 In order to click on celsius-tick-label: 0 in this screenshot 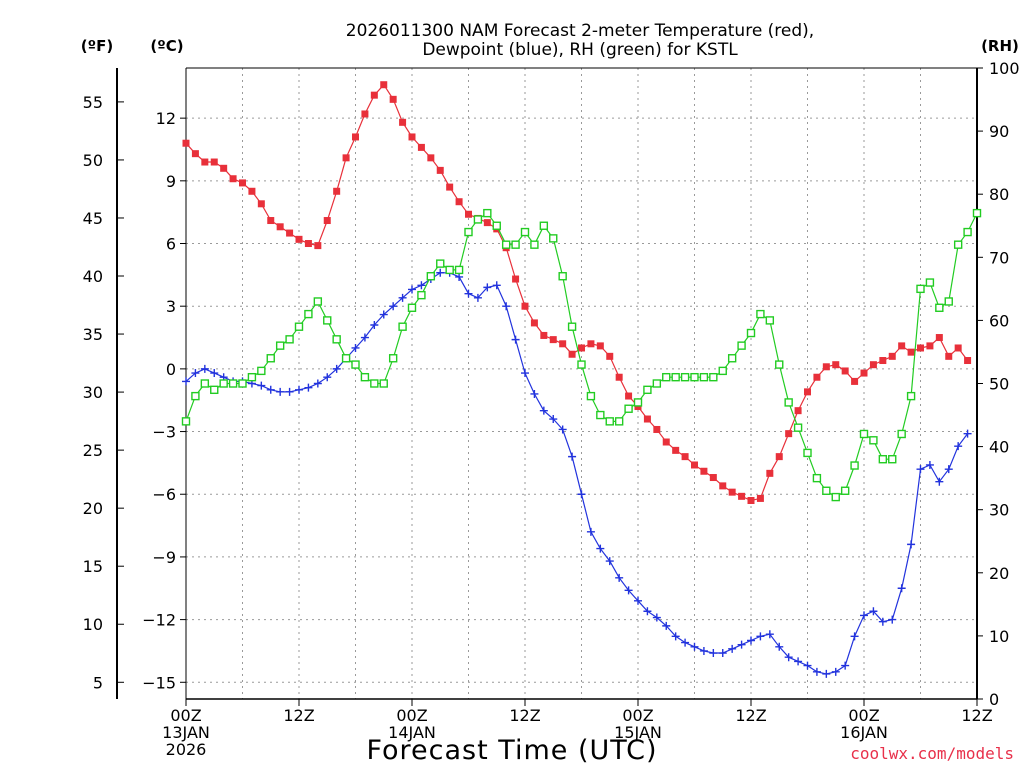, I will do `click(171, 369)`.